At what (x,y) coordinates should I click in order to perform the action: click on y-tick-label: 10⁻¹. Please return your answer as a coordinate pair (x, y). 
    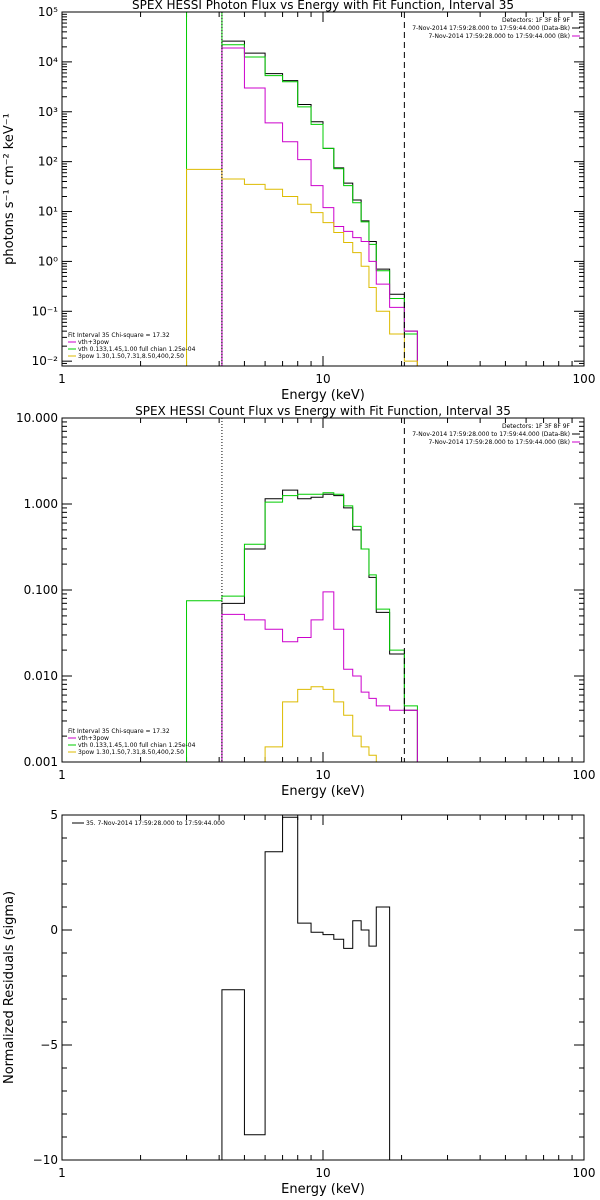
    Looking at the image, I should click on (45, 311).